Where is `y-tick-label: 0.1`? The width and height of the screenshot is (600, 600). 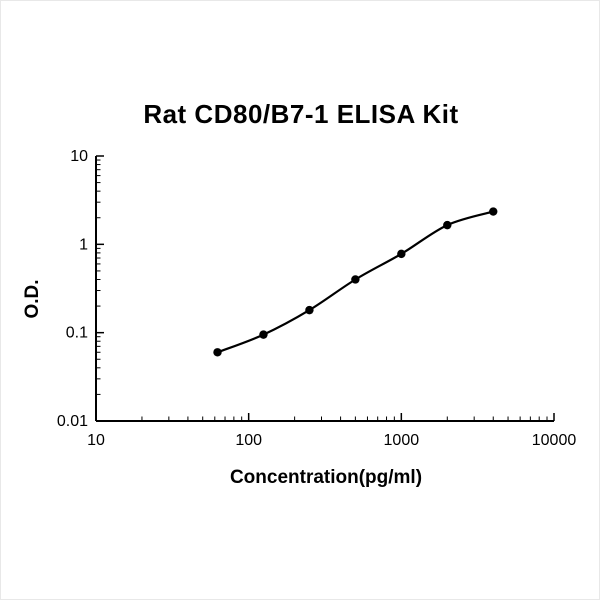
y-tick-label: 0.1 is located at coordinates (77, 333).